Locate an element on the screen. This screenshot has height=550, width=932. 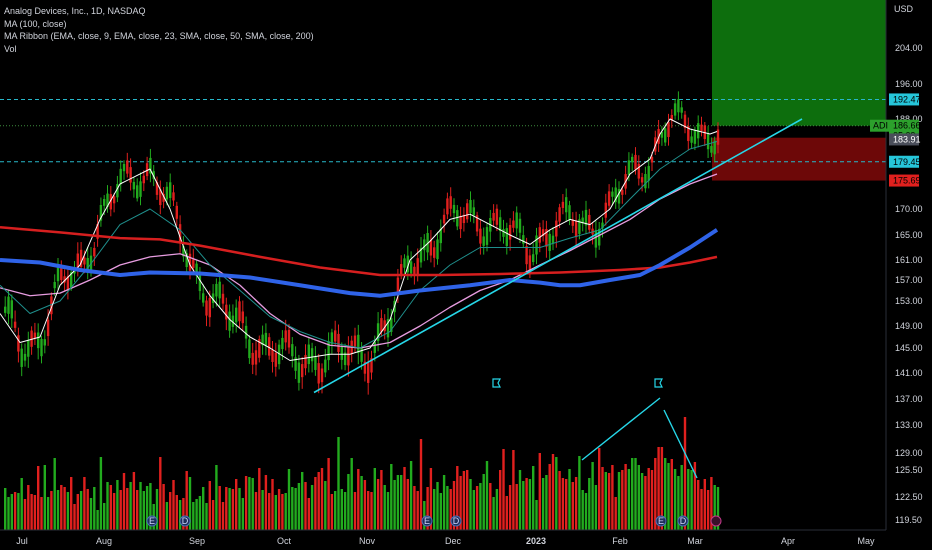
x-tick-label: Dec is located at coordinates (453, 541).